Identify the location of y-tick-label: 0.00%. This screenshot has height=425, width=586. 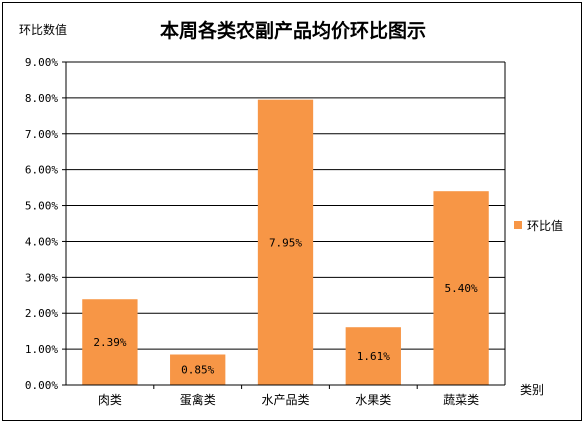
(41, 385).